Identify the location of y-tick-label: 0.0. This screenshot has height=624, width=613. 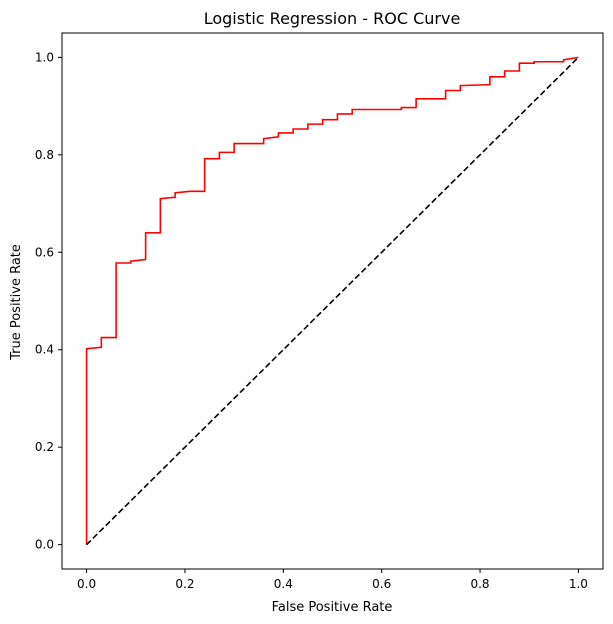
(44, 545).